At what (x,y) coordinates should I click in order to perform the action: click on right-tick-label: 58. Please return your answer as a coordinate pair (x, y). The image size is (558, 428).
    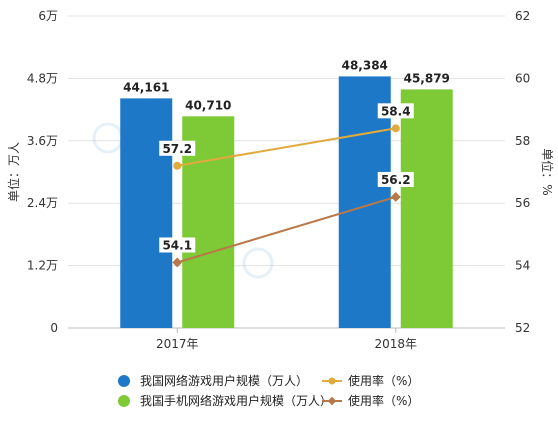
    Looking at the image, I should click on (522, 141).